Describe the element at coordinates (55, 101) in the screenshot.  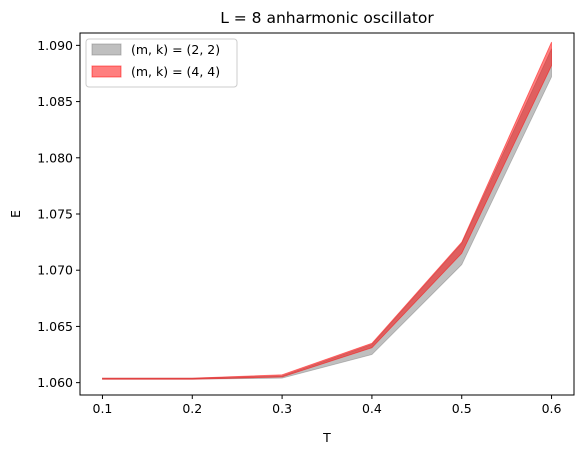
I see `y-tick-label: 1.085` at that location.